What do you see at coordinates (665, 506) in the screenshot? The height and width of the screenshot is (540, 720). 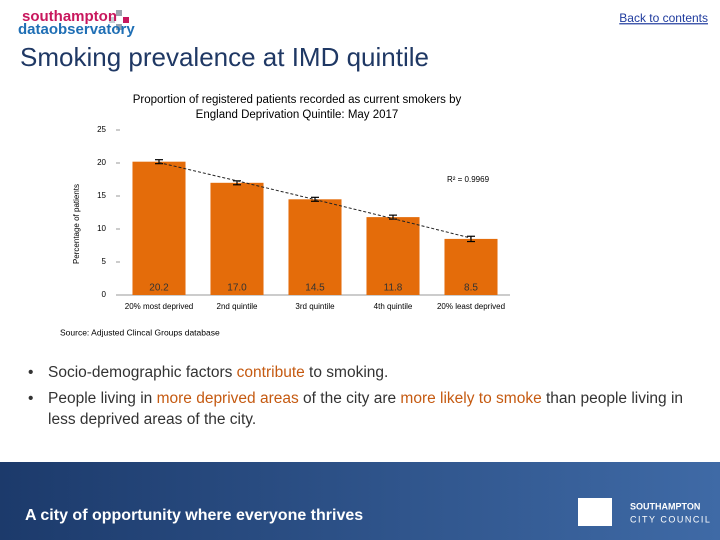 I see `council-name: SOUTHAMPTON` at bounding box center [665, 506].